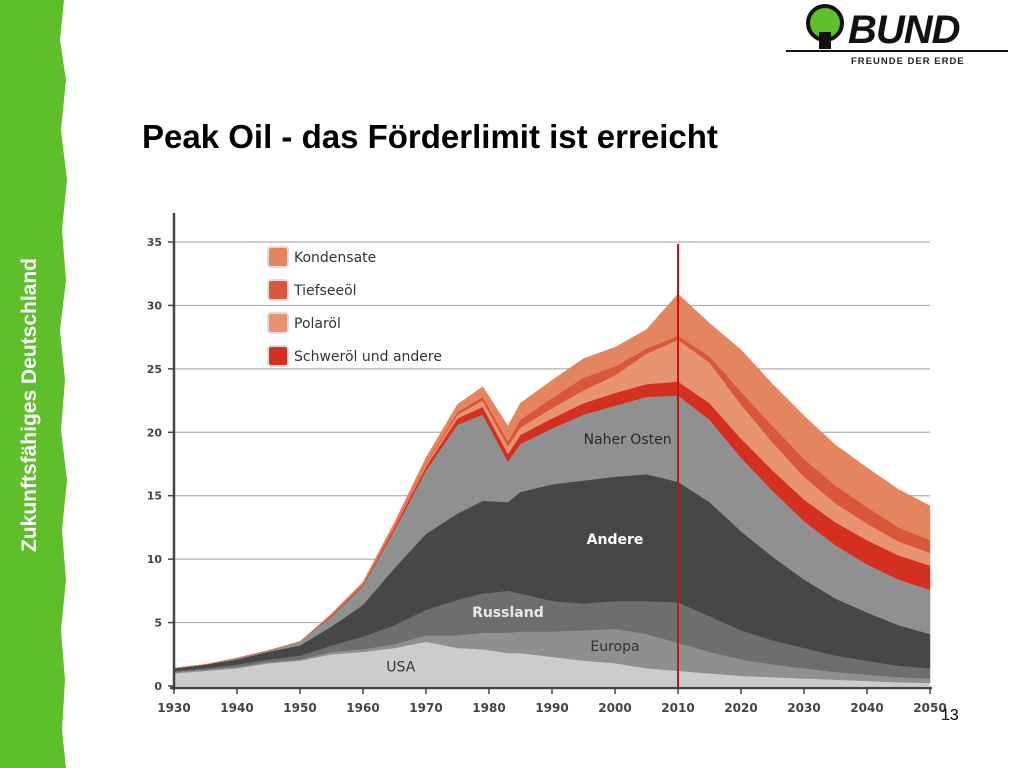 The height and width of the screenshot is (768, 1024). I want to click on x-tick-label-1970: 1970, so click(425, 708).